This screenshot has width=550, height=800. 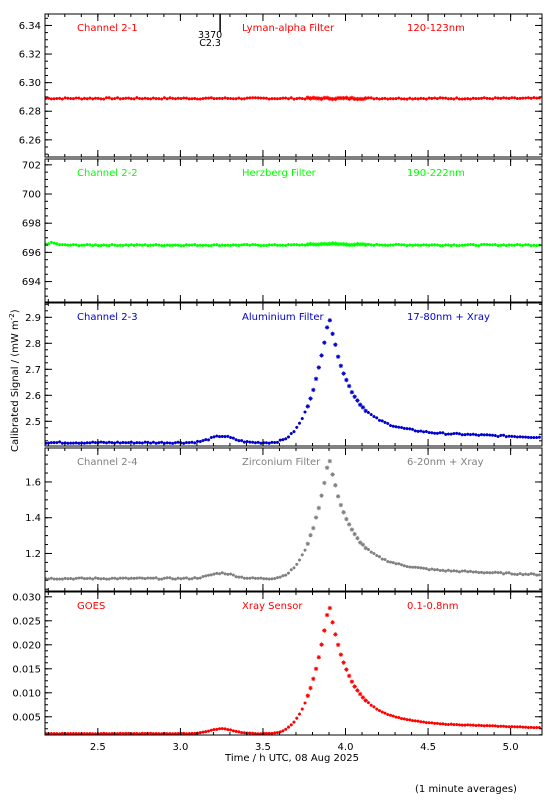 What do you see at coordinates (15, 386) in the screenshot?
I see `y-axis-title-text: Calibrated Signal / (mW m` at bounding box center [15, 386].